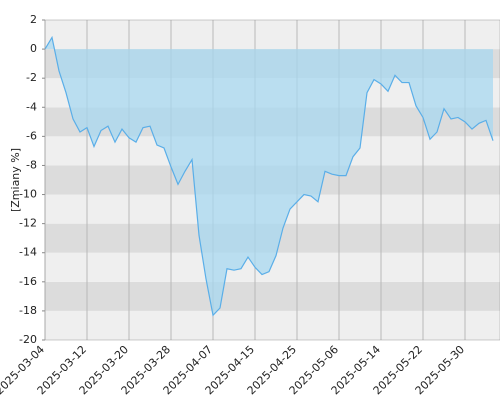  I want to click on y-tick-label: -10, so click(28, 194).